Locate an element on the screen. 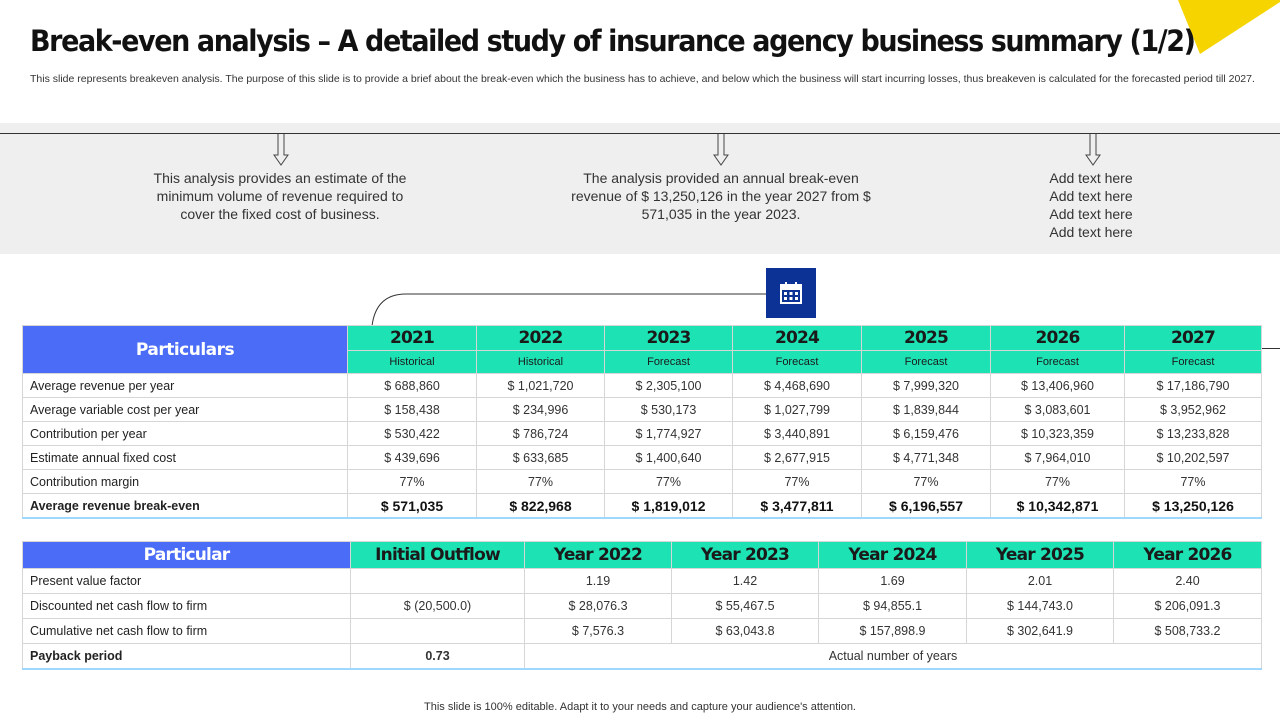  table-cell: $ 28,076.3 is located at coordinates (598, 606).